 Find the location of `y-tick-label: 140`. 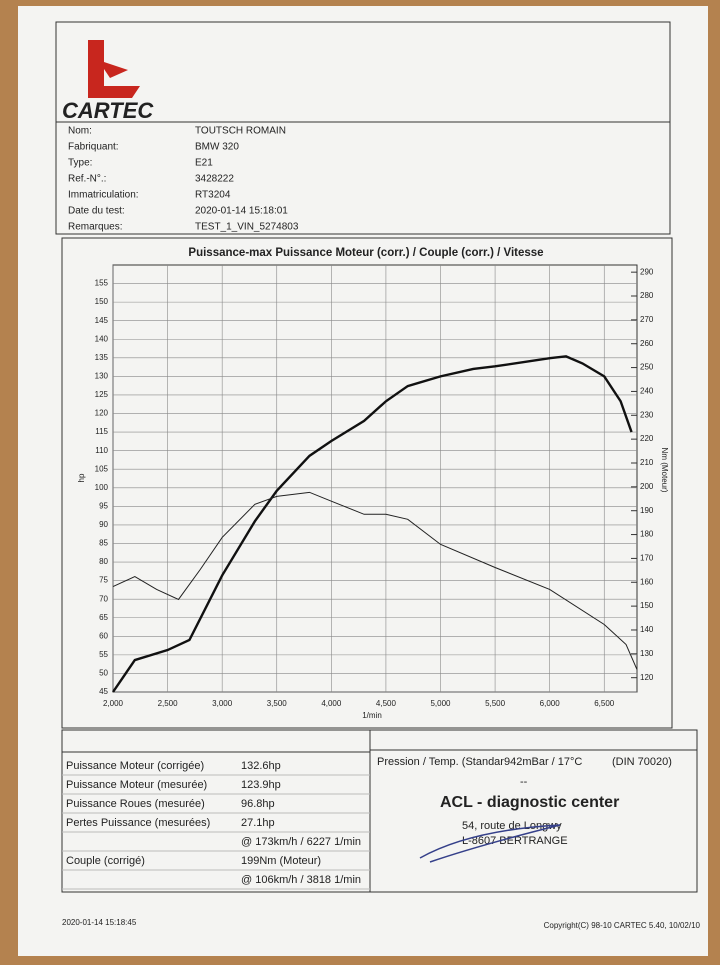

y-tick-label: 140 is located at coordinates (102, 338).